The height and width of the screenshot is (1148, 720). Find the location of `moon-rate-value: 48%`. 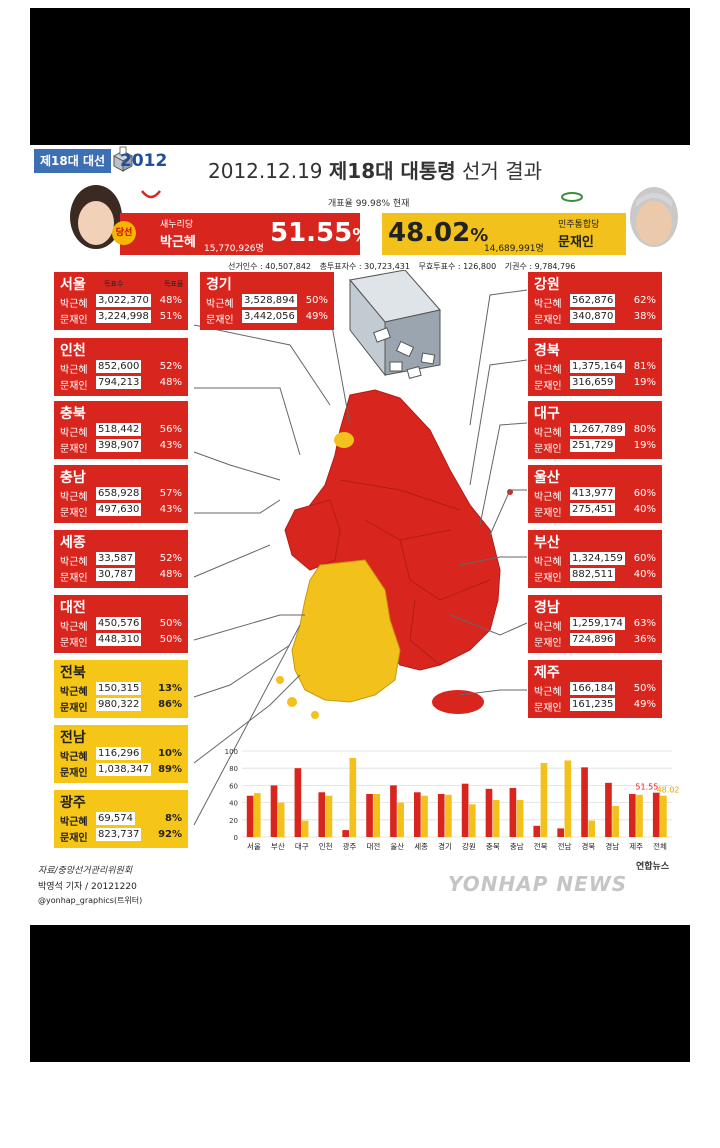

moon-rate-value: 48% is located at coordinates (170, 574).